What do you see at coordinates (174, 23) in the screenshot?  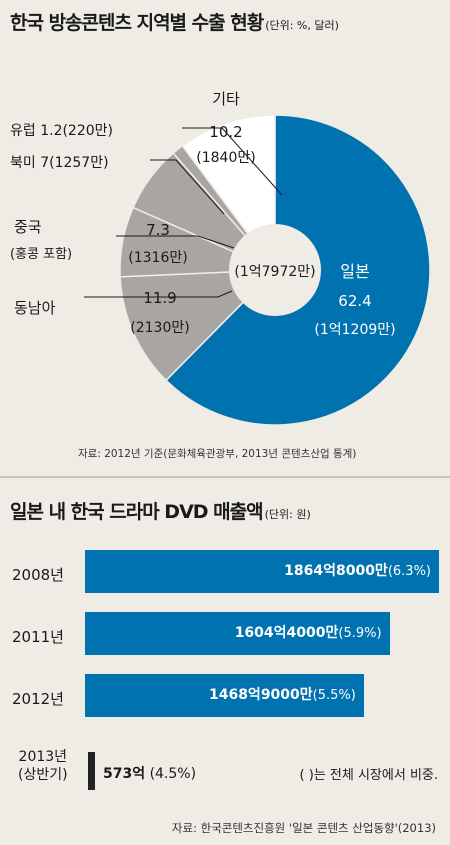 I see `pie-chart-title: 한국 방송콘텐츠 지역별 수출 현황 (단위: %, 달러)` at bounding box center [174, 23].